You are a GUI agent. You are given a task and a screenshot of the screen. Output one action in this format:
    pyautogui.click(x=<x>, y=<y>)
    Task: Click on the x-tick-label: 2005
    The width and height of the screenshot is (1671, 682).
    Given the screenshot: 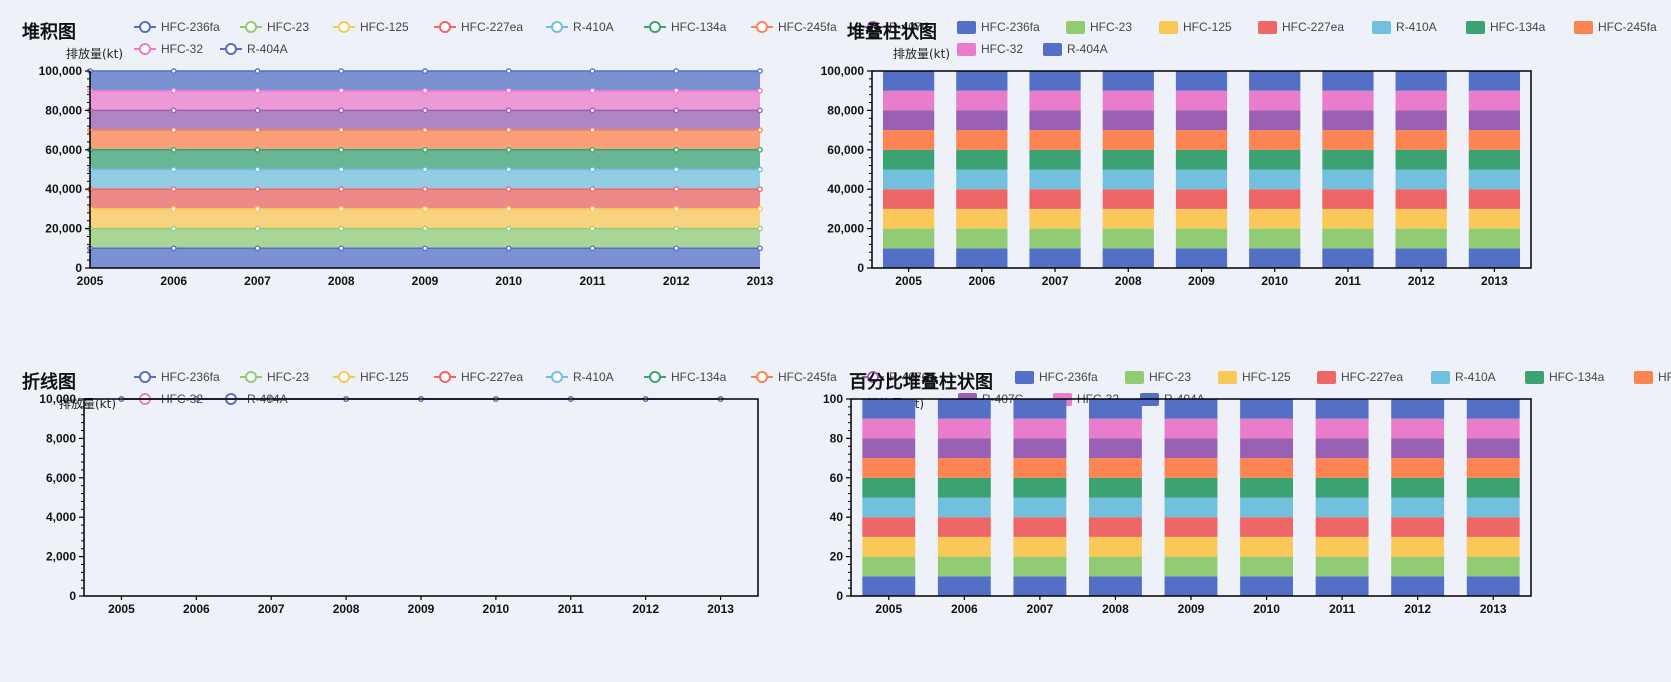 What is the action you would take?
    pyautogui.click(x=888, y=609)
    